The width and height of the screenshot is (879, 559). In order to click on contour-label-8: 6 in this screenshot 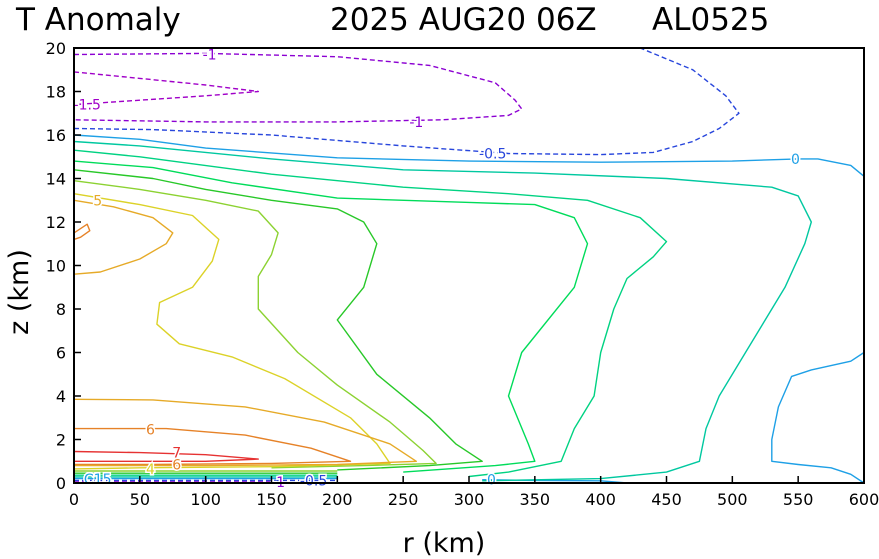, I will do `click(176, 466)`.